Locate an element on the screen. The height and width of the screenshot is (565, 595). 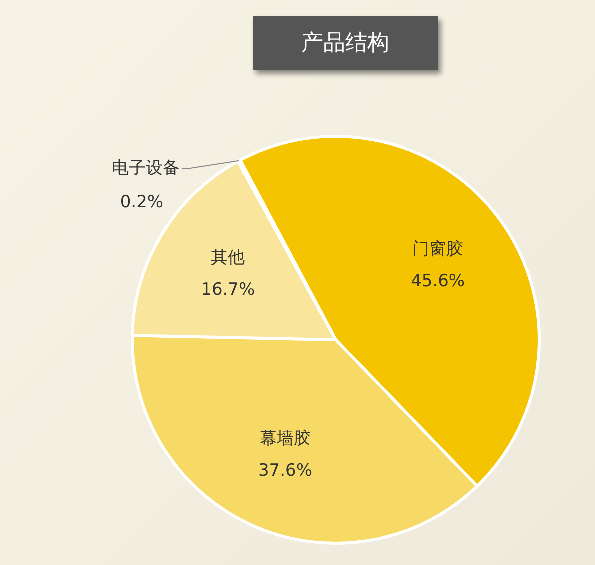
slice-label: 电子设备 is located at coordinates (146, 168).